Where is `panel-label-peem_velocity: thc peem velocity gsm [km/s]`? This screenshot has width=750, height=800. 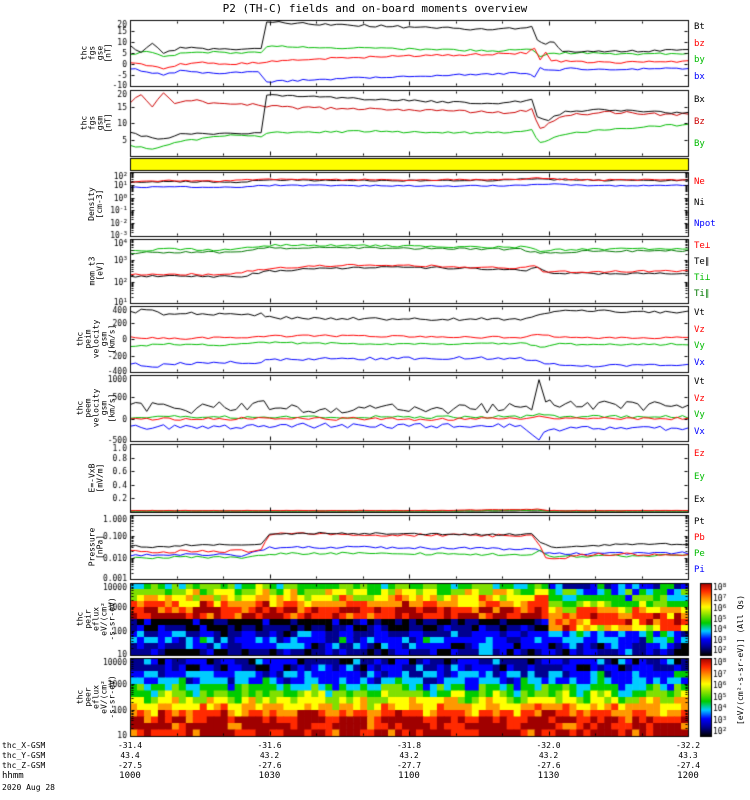 panel-label-peem_velocity: thc peem velocity gsm [km/s] is located at coordinates (95, 408).